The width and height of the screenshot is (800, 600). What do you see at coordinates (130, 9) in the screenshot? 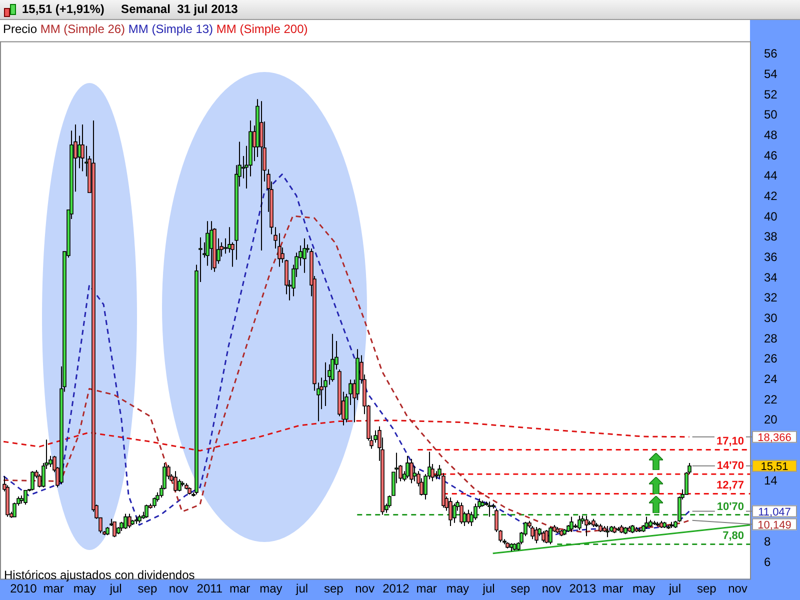
I see `chart-title: 15,51 (+1,91%) Semanal 31 jul 2013` at bounding box center [130, 9].